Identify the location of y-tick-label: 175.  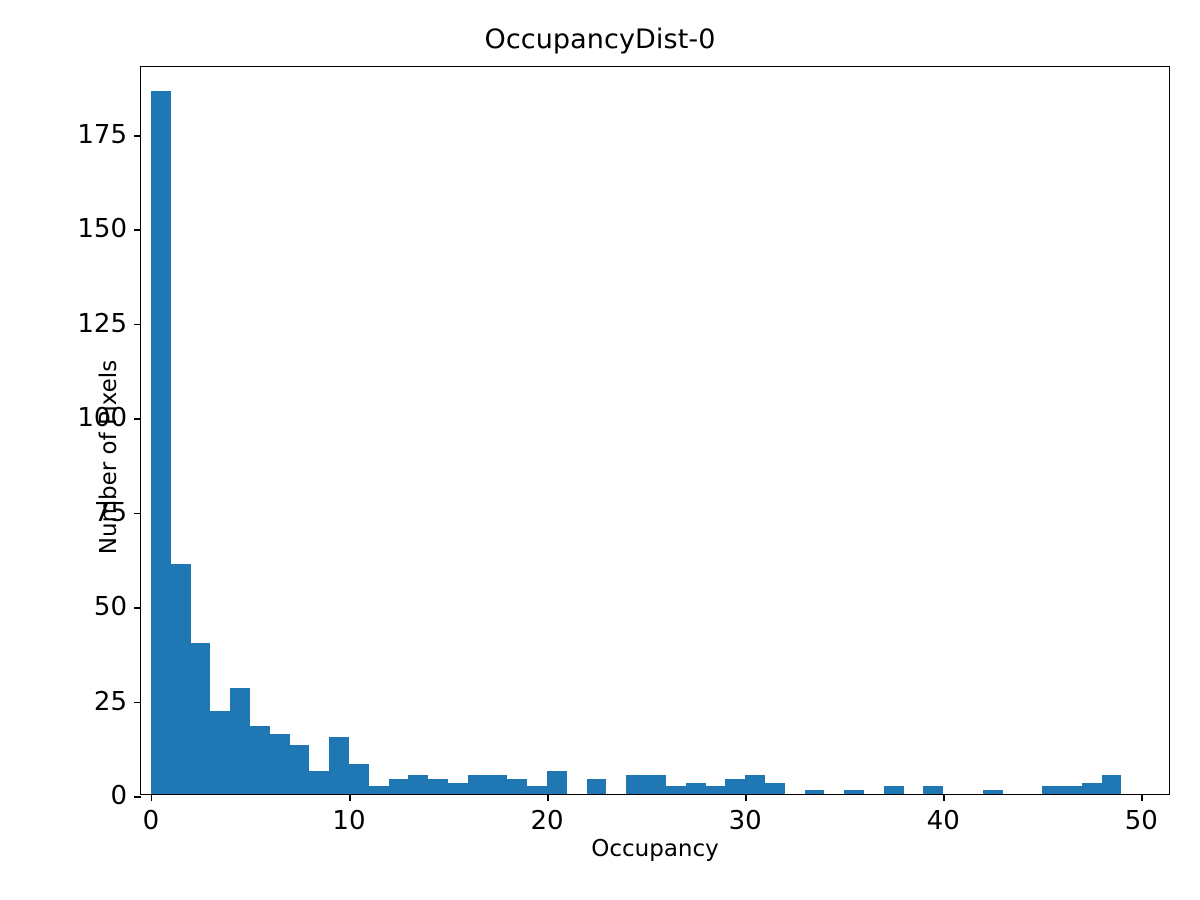
(102, 134).